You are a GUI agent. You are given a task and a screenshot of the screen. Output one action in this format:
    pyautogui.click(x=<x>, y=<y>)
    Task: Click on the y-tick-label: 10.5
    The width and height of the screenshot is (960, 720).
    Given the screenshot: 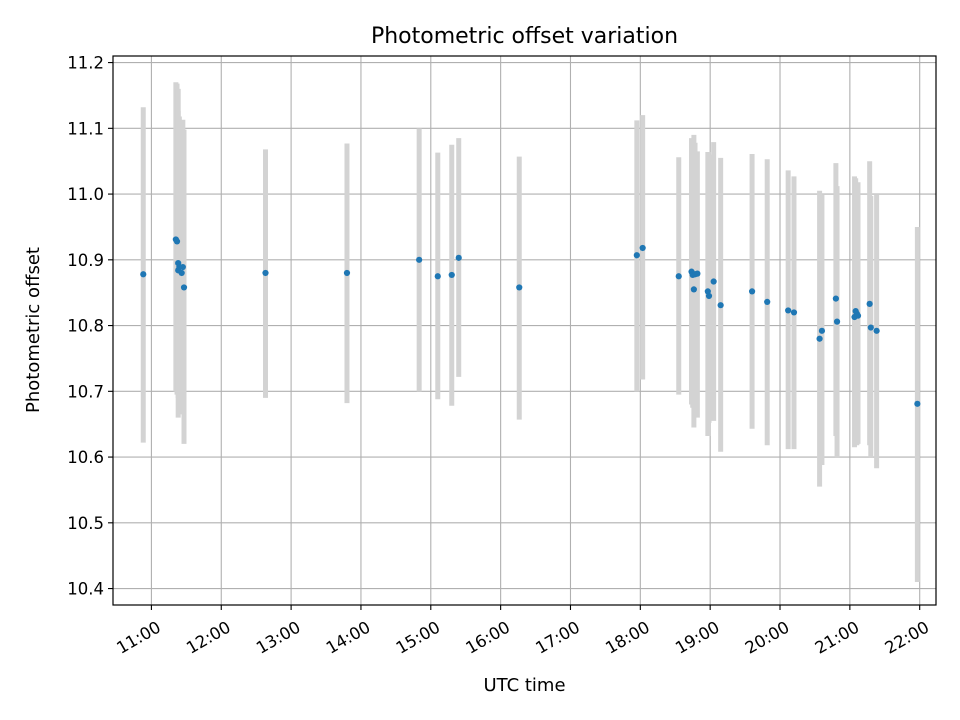 What is the action you would take?
    pyautogui.click(x=85, y=523)
    